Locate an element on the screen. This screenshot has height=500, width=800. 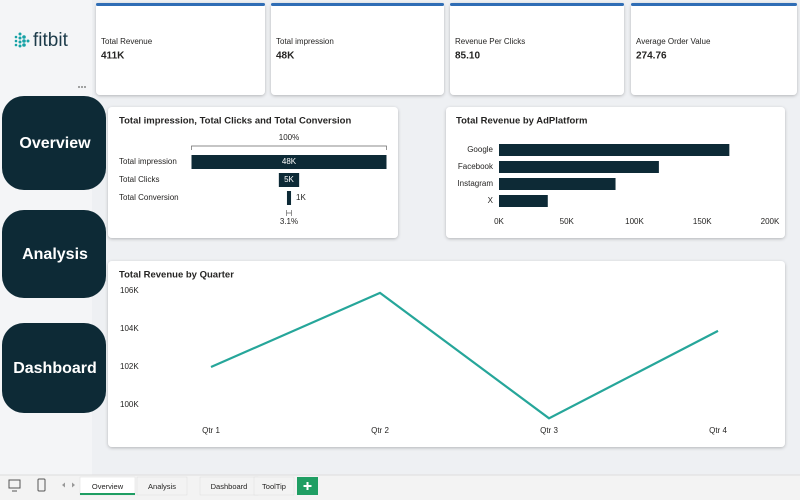
funnel-bottom-marker is located at coordinates (289, 213).